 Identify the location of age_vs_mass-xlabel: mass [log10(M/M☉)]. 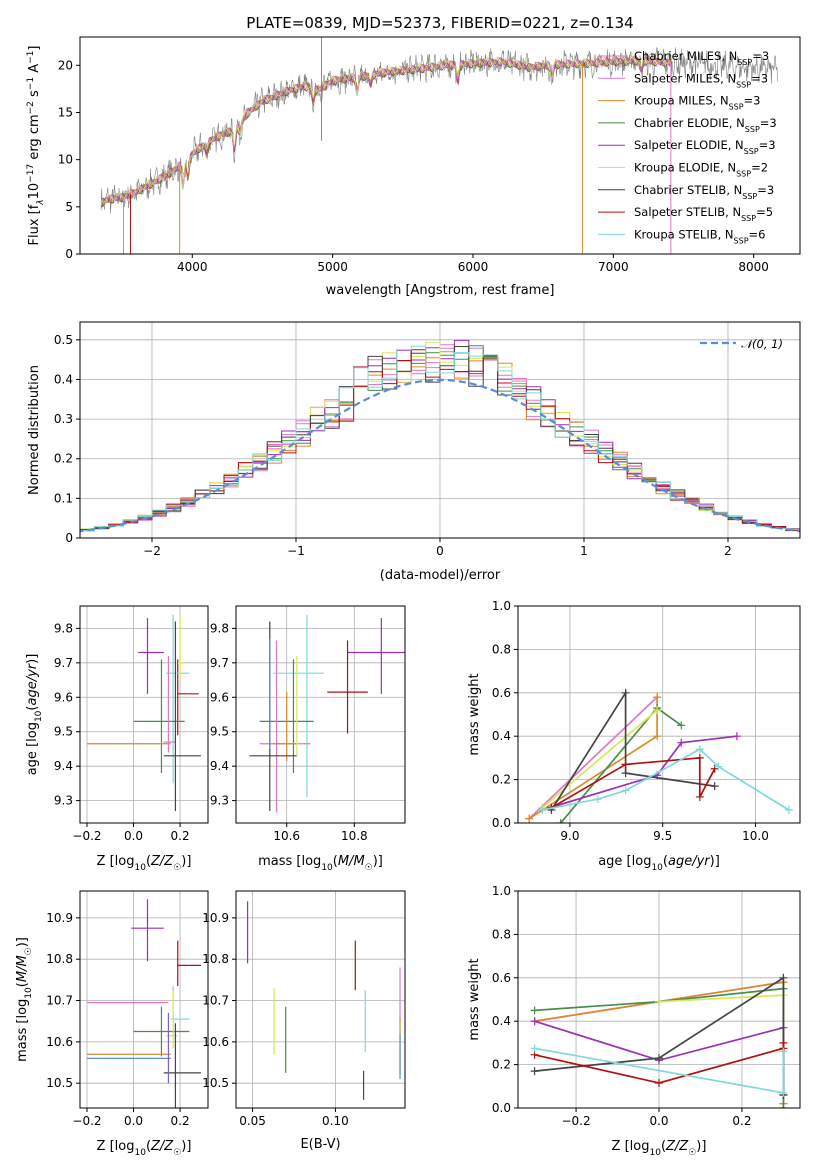
(320, 863).